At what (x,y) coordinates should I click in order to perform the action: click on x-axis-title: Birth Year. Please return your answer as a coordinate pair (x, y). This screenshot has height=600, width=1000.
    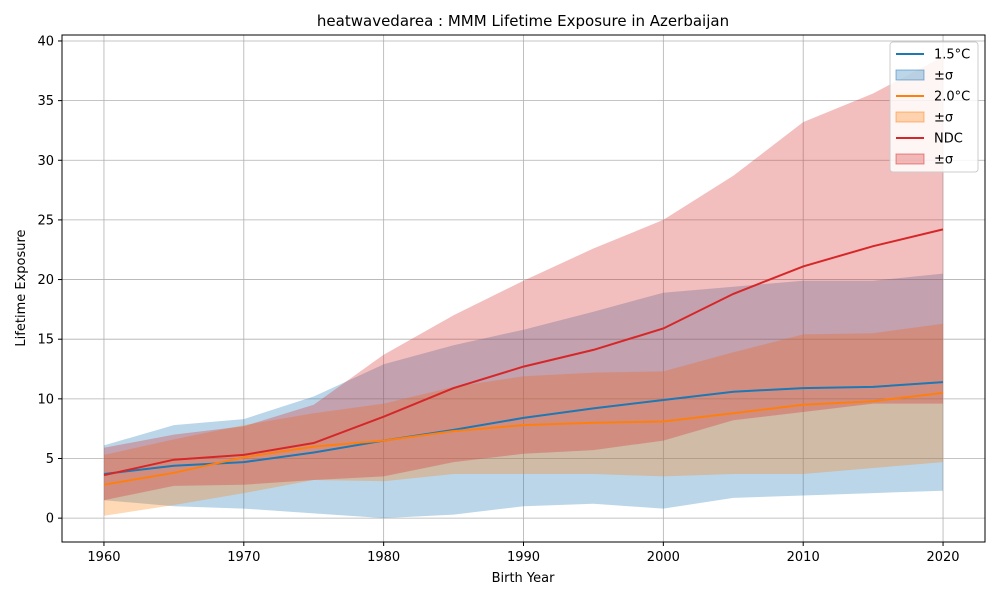
    Looking at the image, I should click on (524, 578).